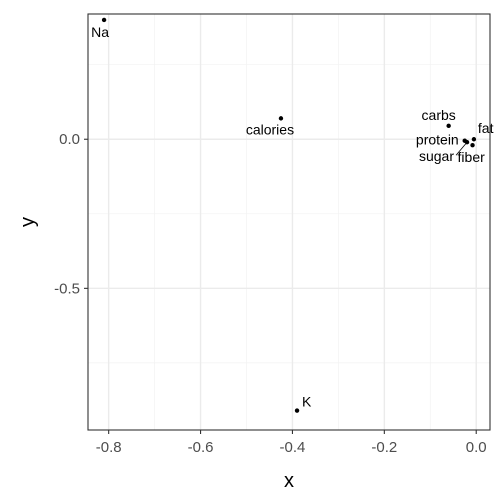 The height and width of the screenshot is (504, 504). Describe the element at coordinates (476, 447) in the screenshot. I see `x-tick-label: 0.0` at that location.